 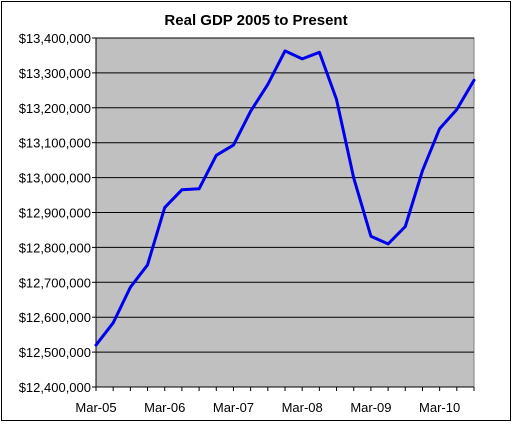 I want to click on x-tick-label: Mar-08, so click(x=302, y=407).